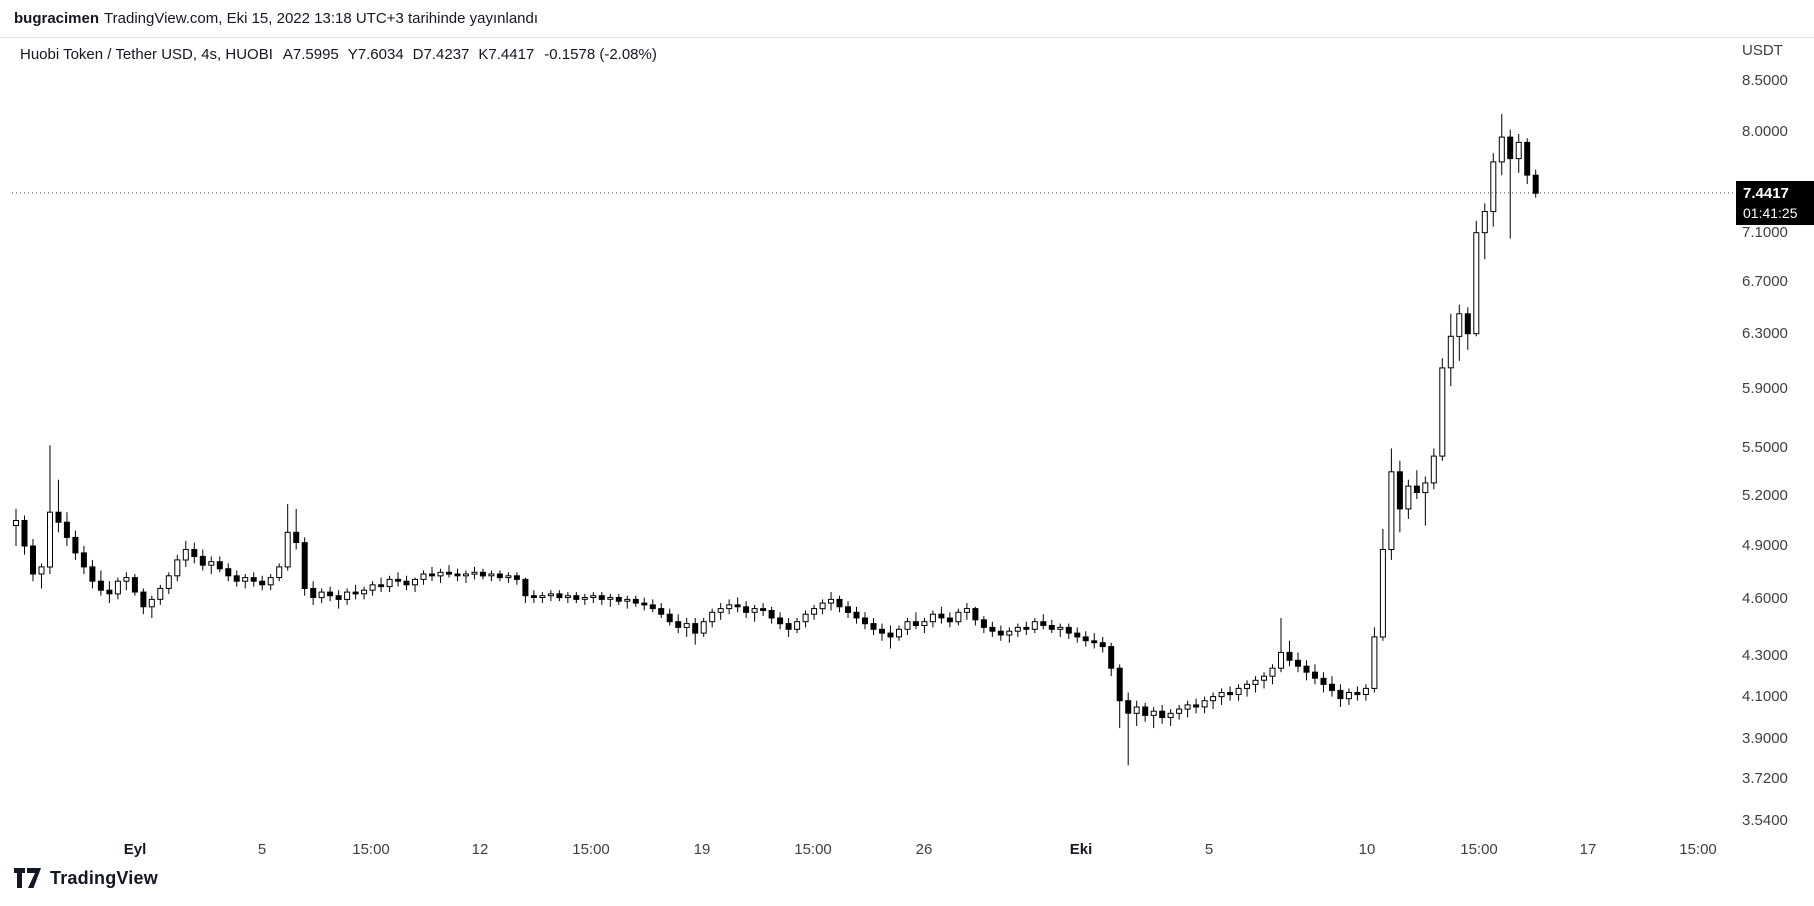 This screenshot has width=1814, height=906. Describe the element at coordinates (1765, 778) in the screenshot. I see `price-axis-tick: 3.7200` at that location.